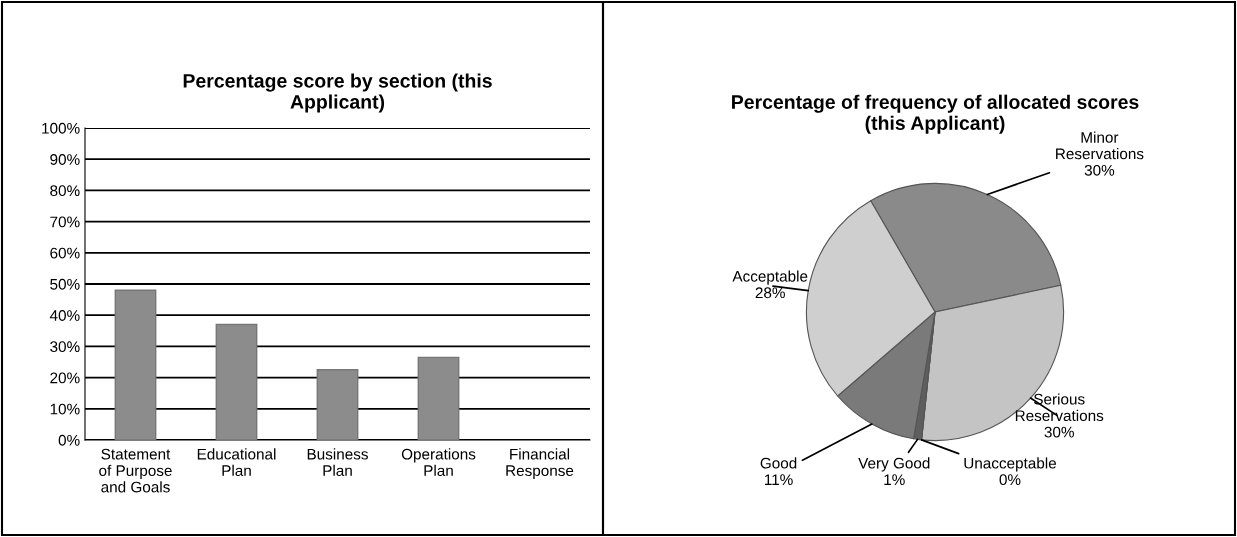  What do you see at coordinates (69, 440) in the screenshot?
I see `y-tick-label: 0%` at bounding box center [69, 440].